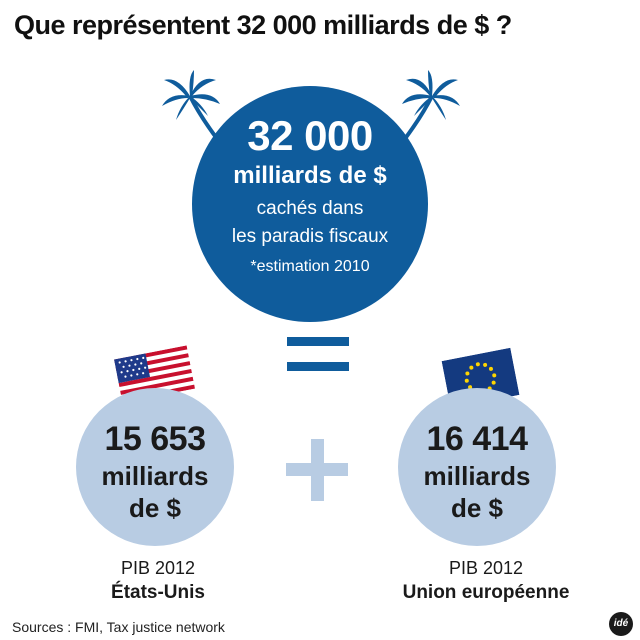 The image size is (640, 640). I want to click on usa-year-label: PIB 2012, so click(158, 568).